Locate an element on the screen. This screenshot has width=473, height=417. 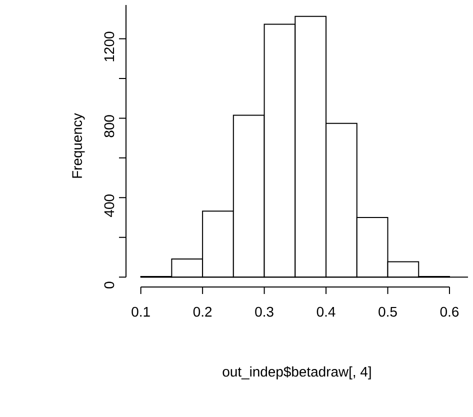
x-axis-title: out_indep$betadraw[, 4] is located at coordinates (296, 373).